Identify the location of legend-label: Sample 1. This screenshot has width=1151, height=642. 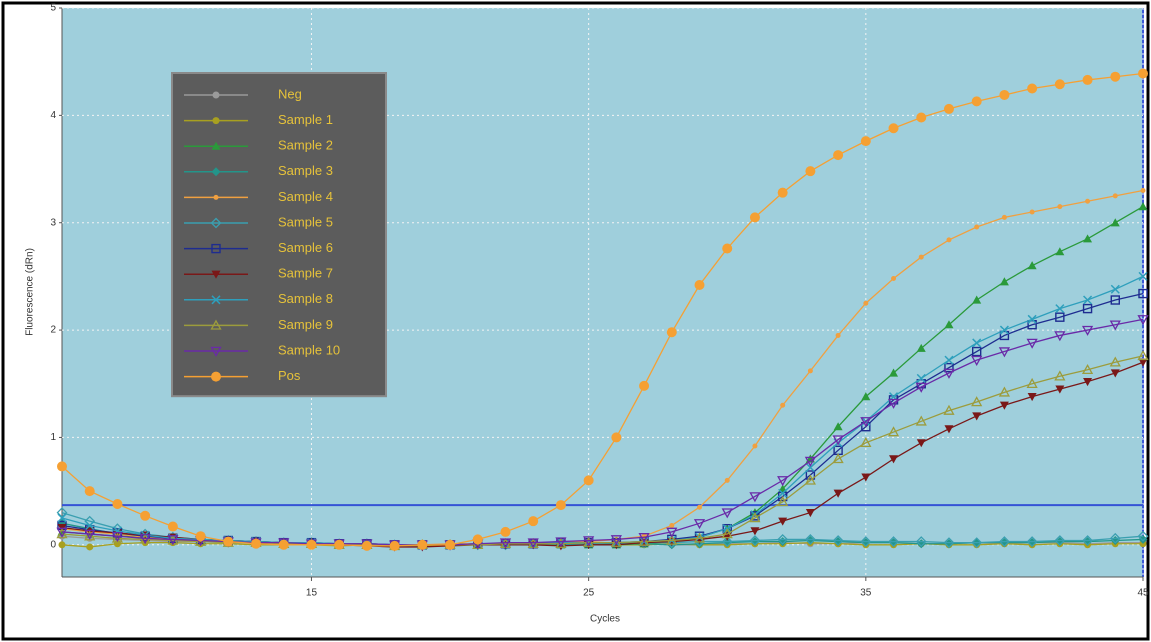
(305, 119).